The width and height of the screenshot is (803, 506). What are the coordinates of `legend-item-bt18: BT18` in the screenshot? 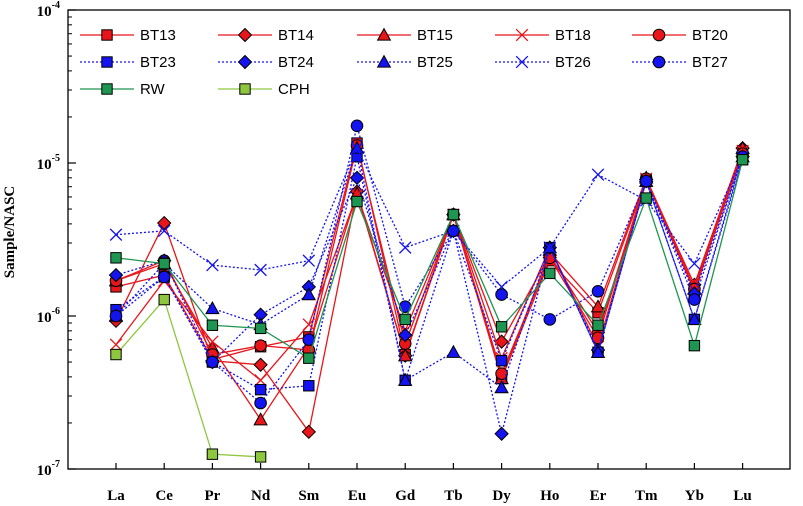 It's located at (543, 35).